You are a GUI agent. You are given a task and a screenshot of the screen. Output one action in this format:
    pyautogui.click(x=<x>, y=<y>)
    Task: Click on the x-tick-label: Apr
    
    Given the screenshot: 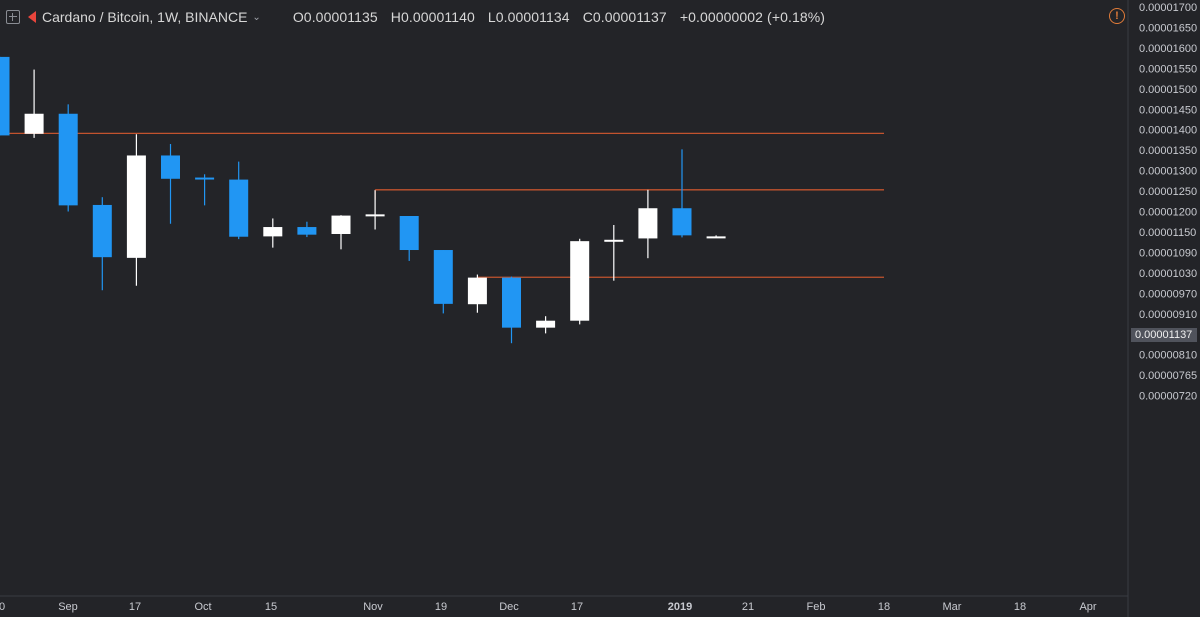 What is the action you would take?
    pyautogui.click(x=1087, y=607)
    